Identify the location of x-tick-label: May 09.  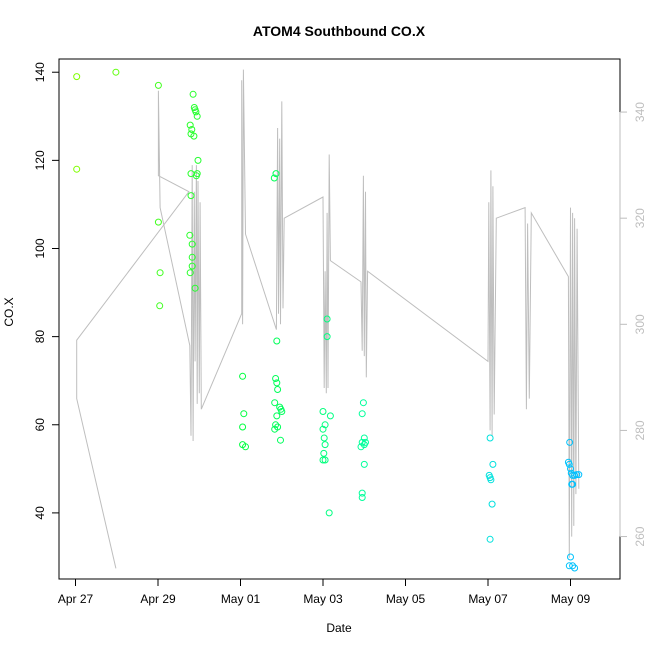
(571, 599).